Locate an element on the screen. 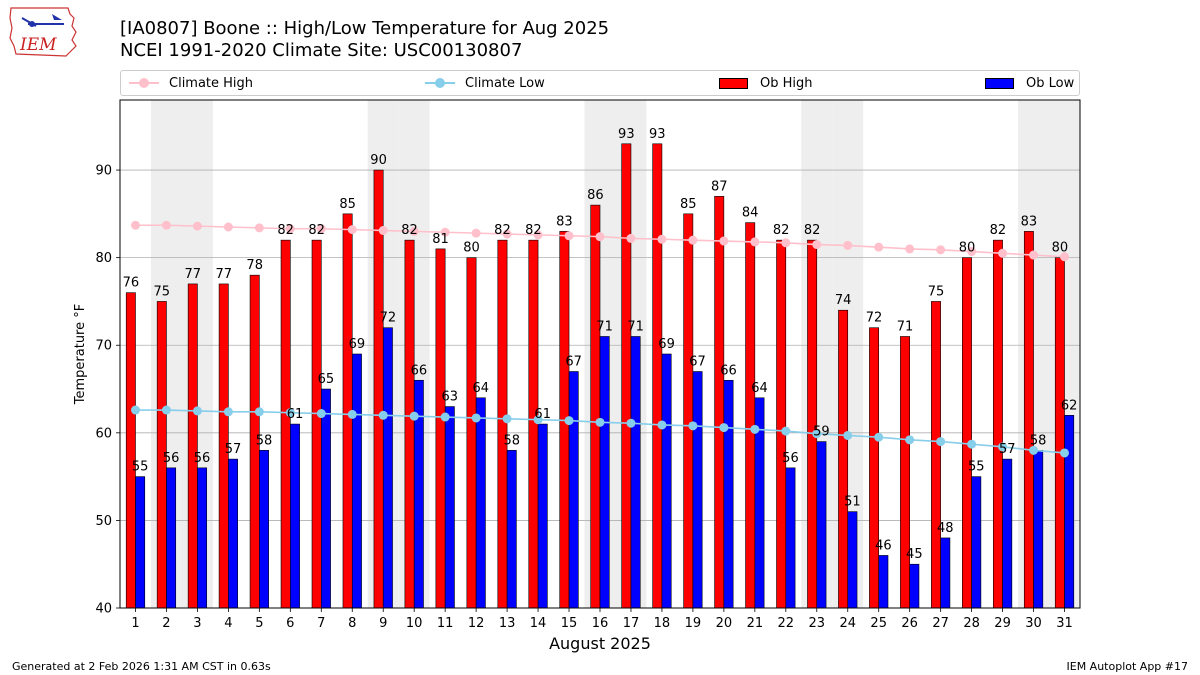  ob-low-value-label: 45 is located at coordinates (914, 554).